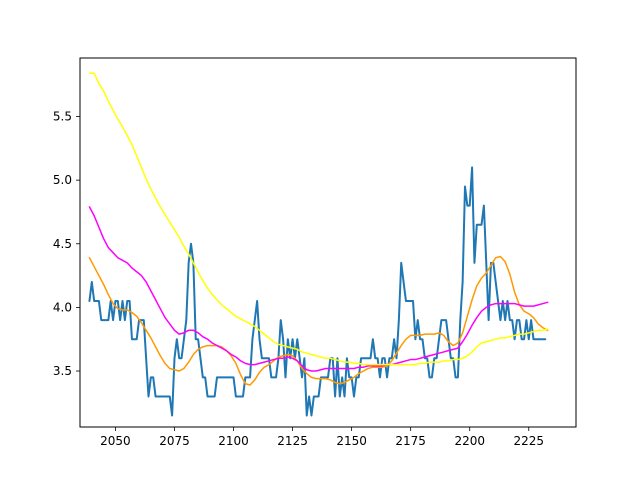 The width and height of the screenshot is (640, 480). I want to click on x-axis: 2050 2075 2100 2125 2150 2175 2200 2225, so click(322, 437).